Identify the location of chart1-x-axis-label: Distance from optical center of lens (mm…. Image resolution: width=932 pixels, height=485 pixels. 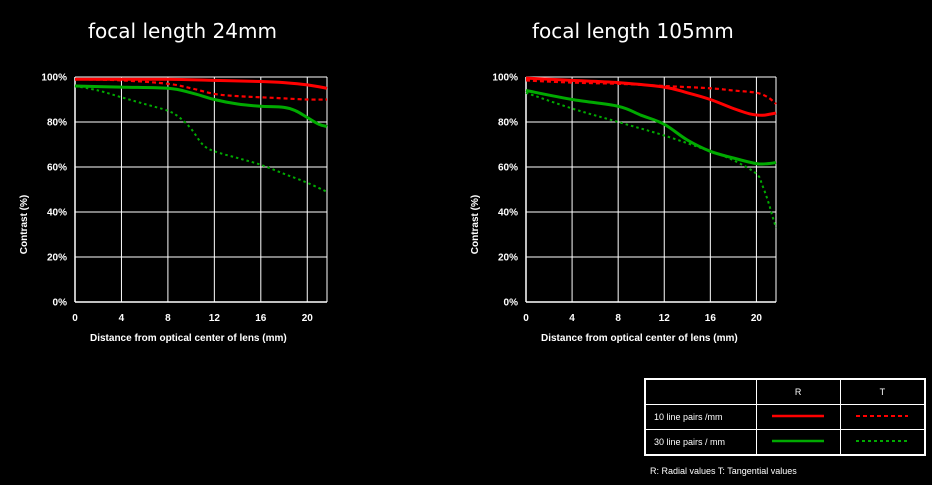
(188, 338).